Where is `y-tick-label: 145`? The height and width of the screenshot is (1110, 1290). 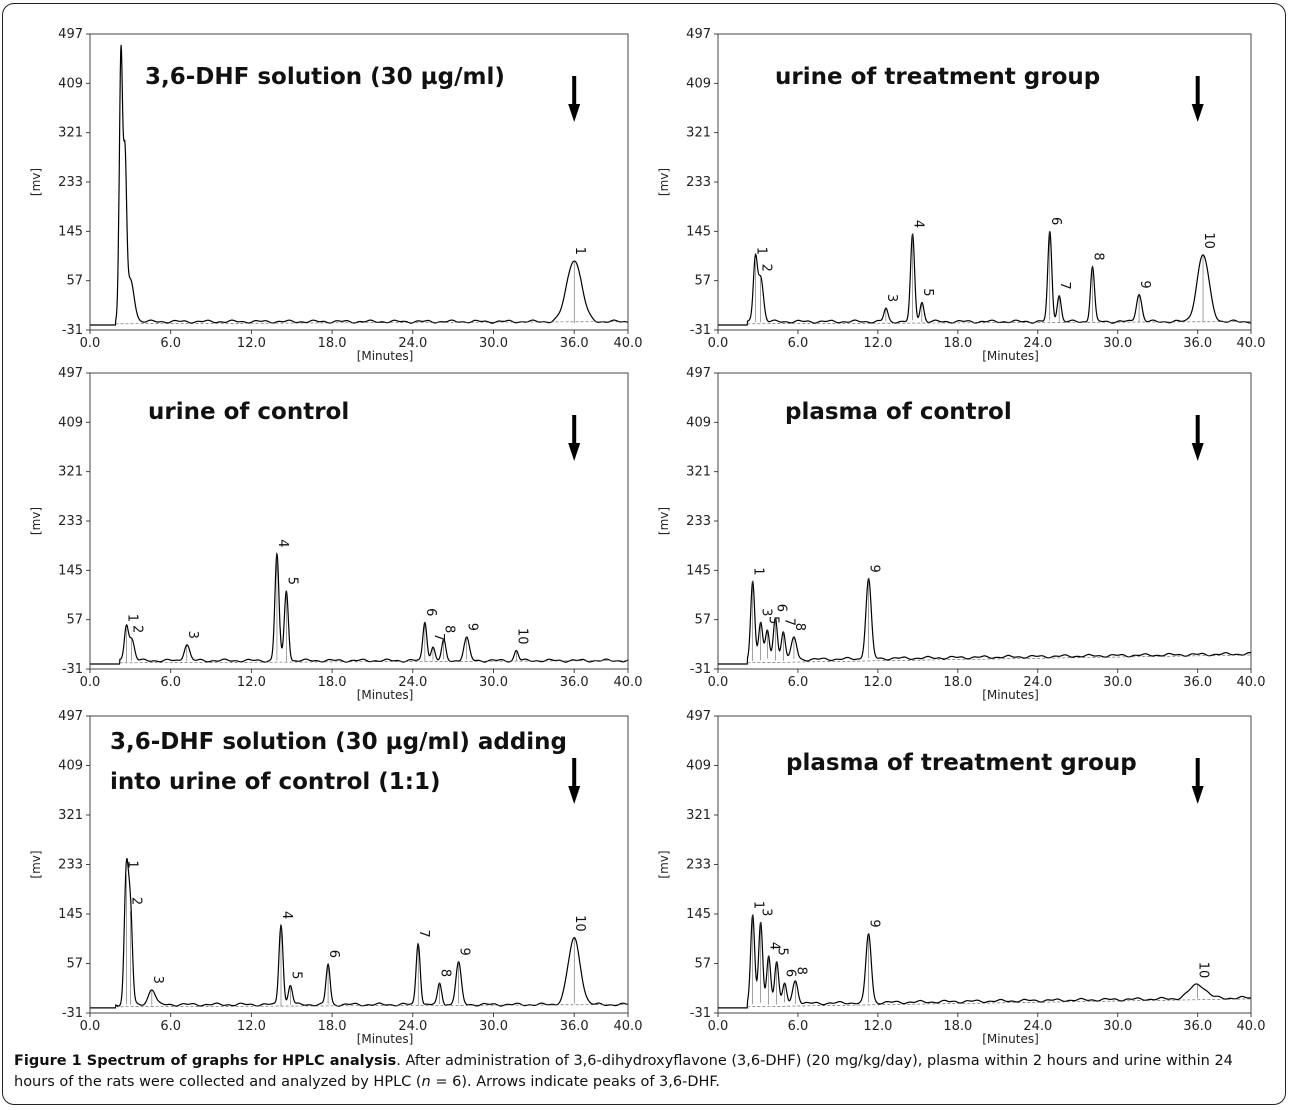 y-tick-label: 145 is located at coordinates (70, 570).